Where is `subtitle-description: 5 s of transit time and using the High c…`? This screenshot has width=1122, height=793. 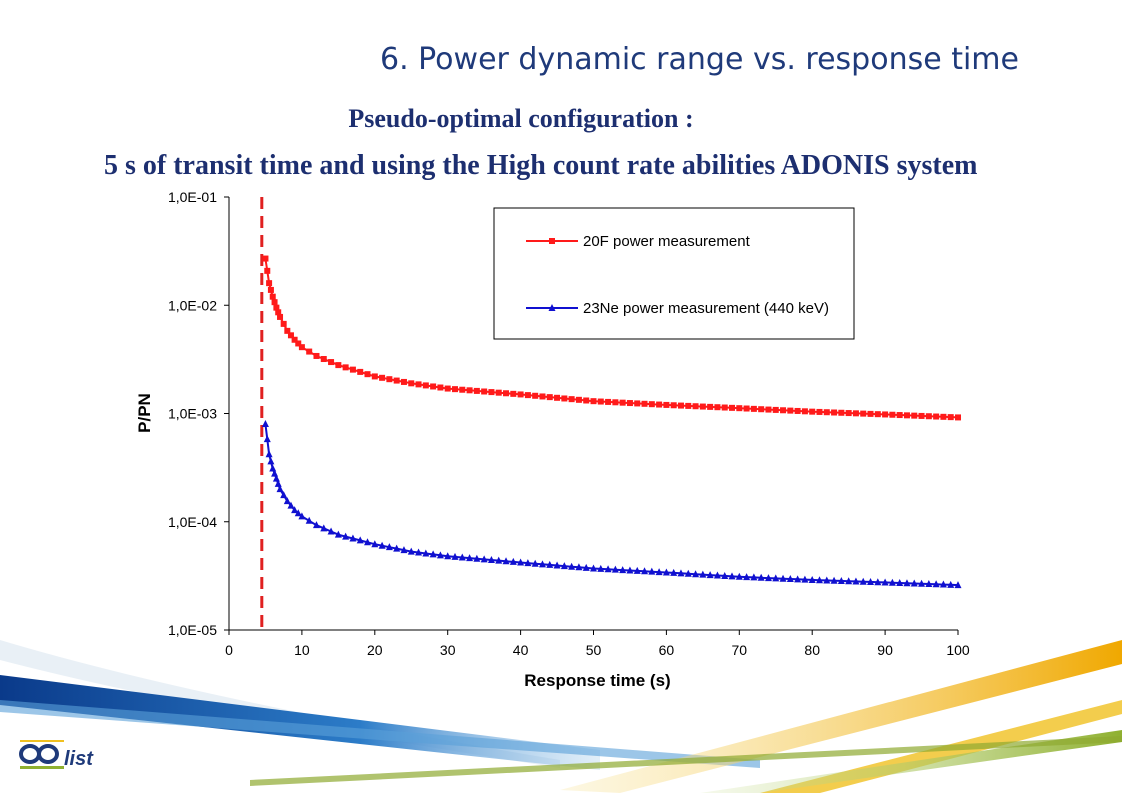 subtitle-description: 5 s of transit time and using the High c… is located at coordinates (541, 165).